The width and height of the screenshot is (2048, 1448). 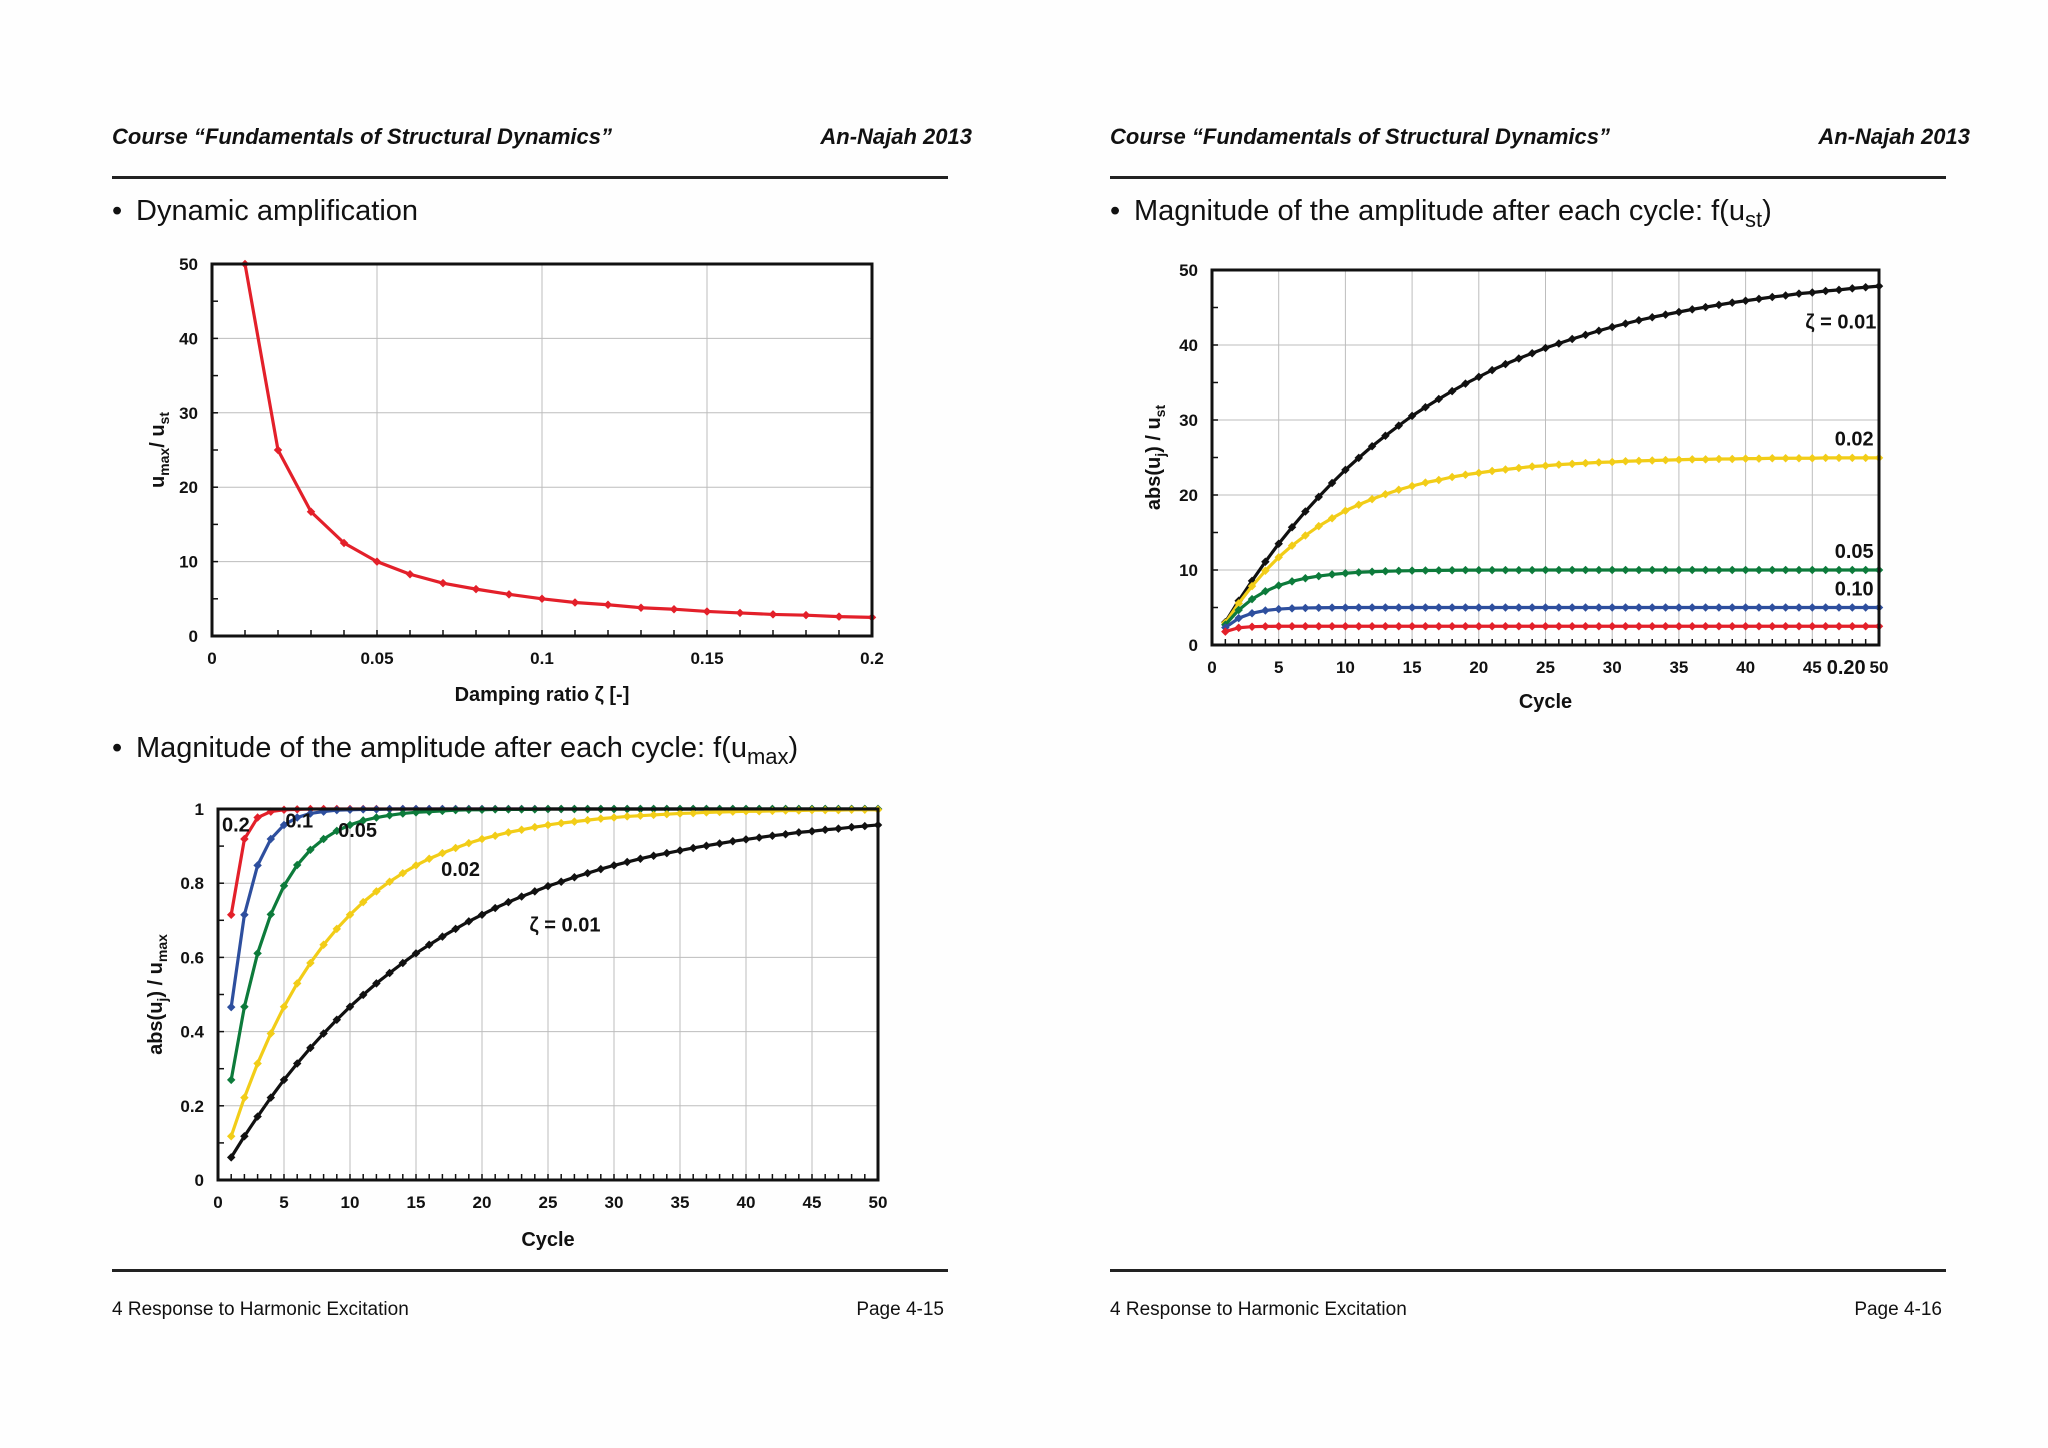 I want to click on series-label-0-05: 0.05, so click(x=1854, y=552).